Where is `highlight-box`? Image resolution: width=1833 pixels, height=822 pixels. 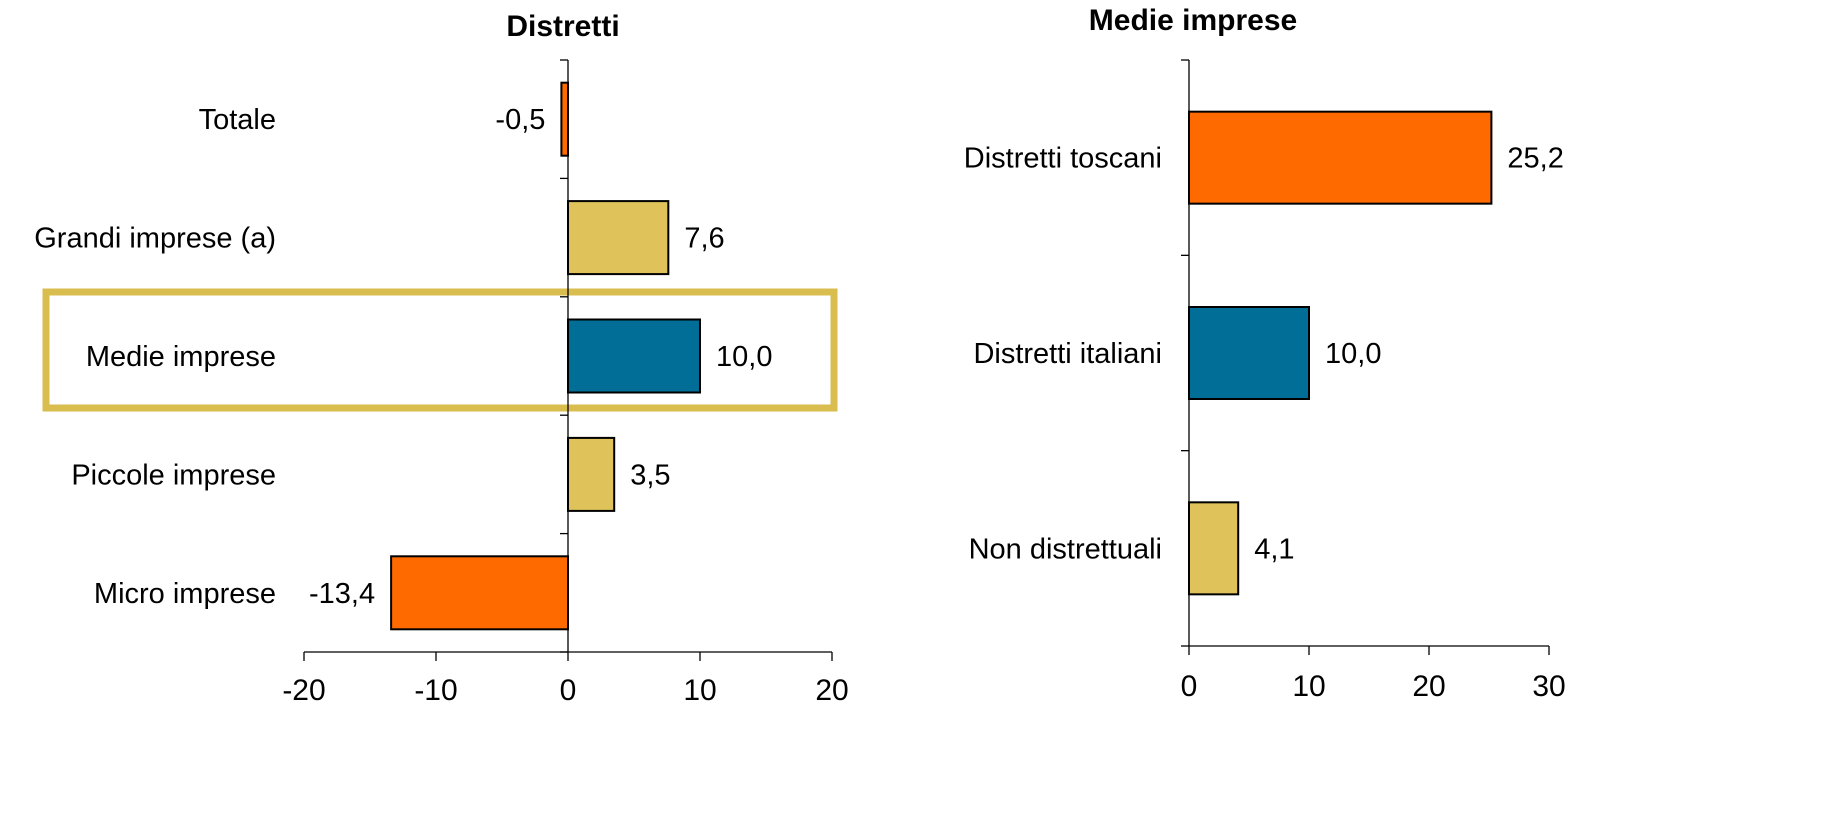 highlight-box is located at coordinates (440, 350).